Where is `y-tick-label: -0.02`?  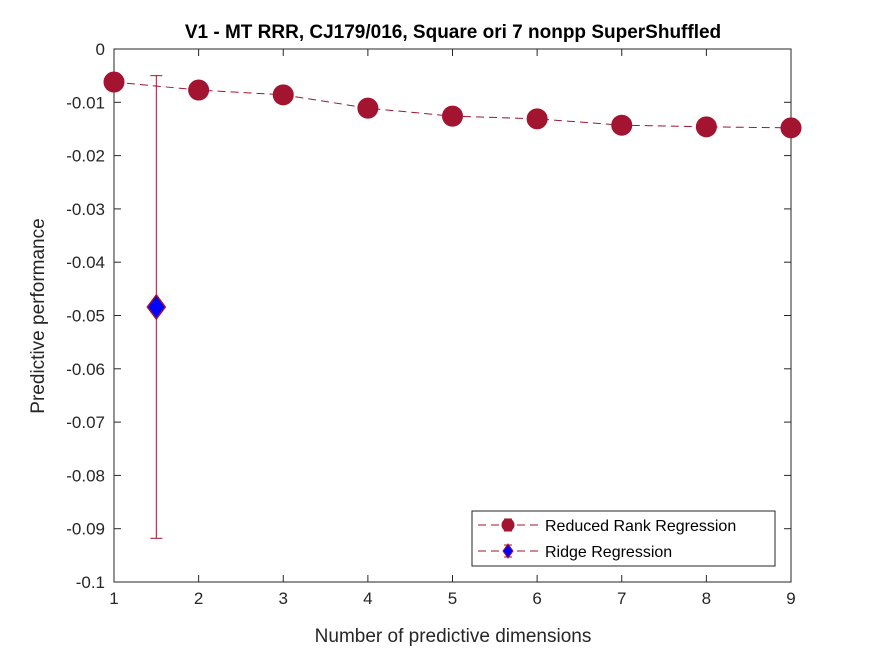 y-tick-label: -0.02 is located at coordinates (85, 156).